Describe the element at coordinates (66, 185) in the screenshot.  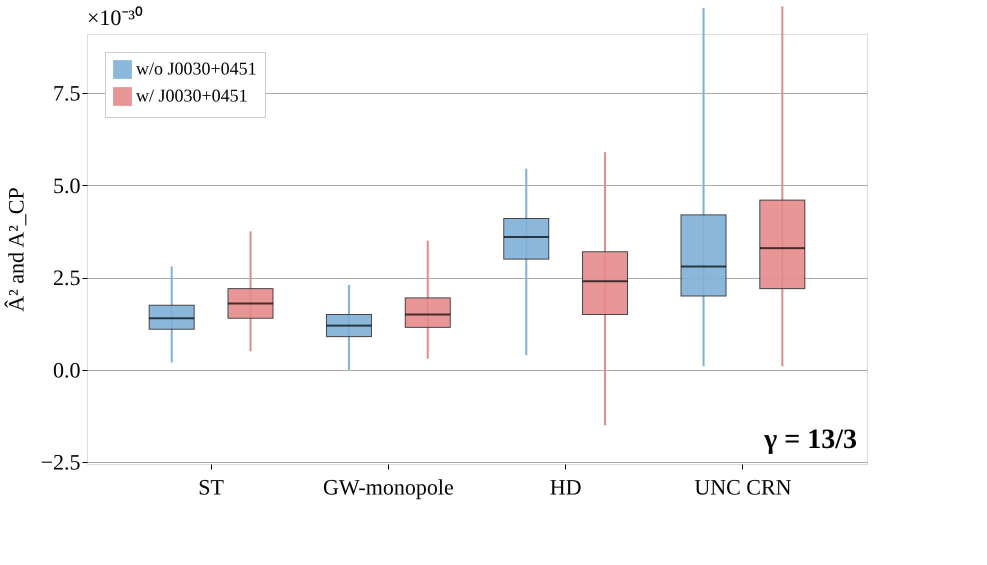
I see `y-tick-label: 5.0` at that location.